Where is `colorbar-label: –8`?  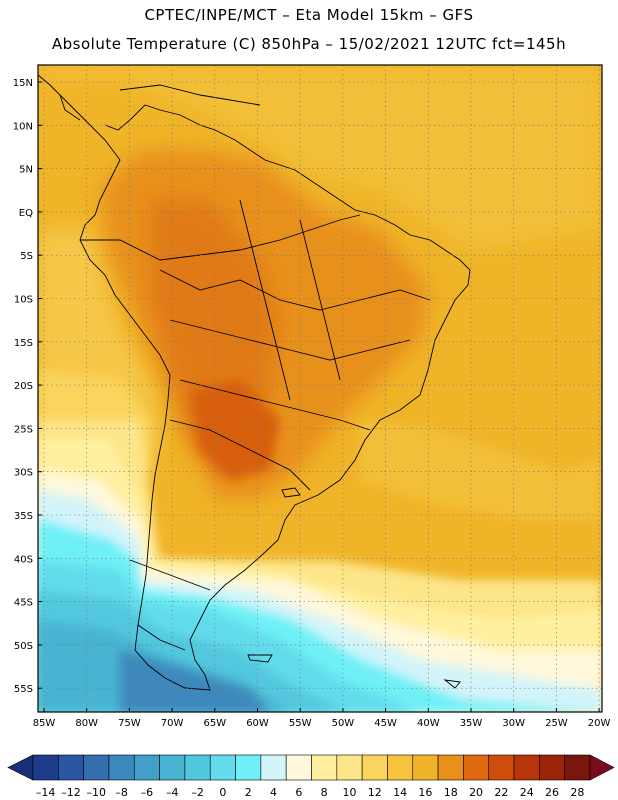 colorbar-label: –8 is located at coordinates (121, 792).